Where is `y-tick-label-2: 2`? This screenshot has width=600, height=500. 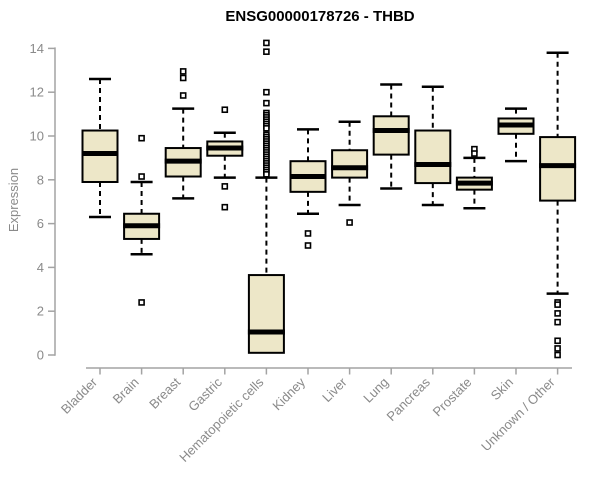
y-tick-label-2: 2 is located at coordinates (40, 311).